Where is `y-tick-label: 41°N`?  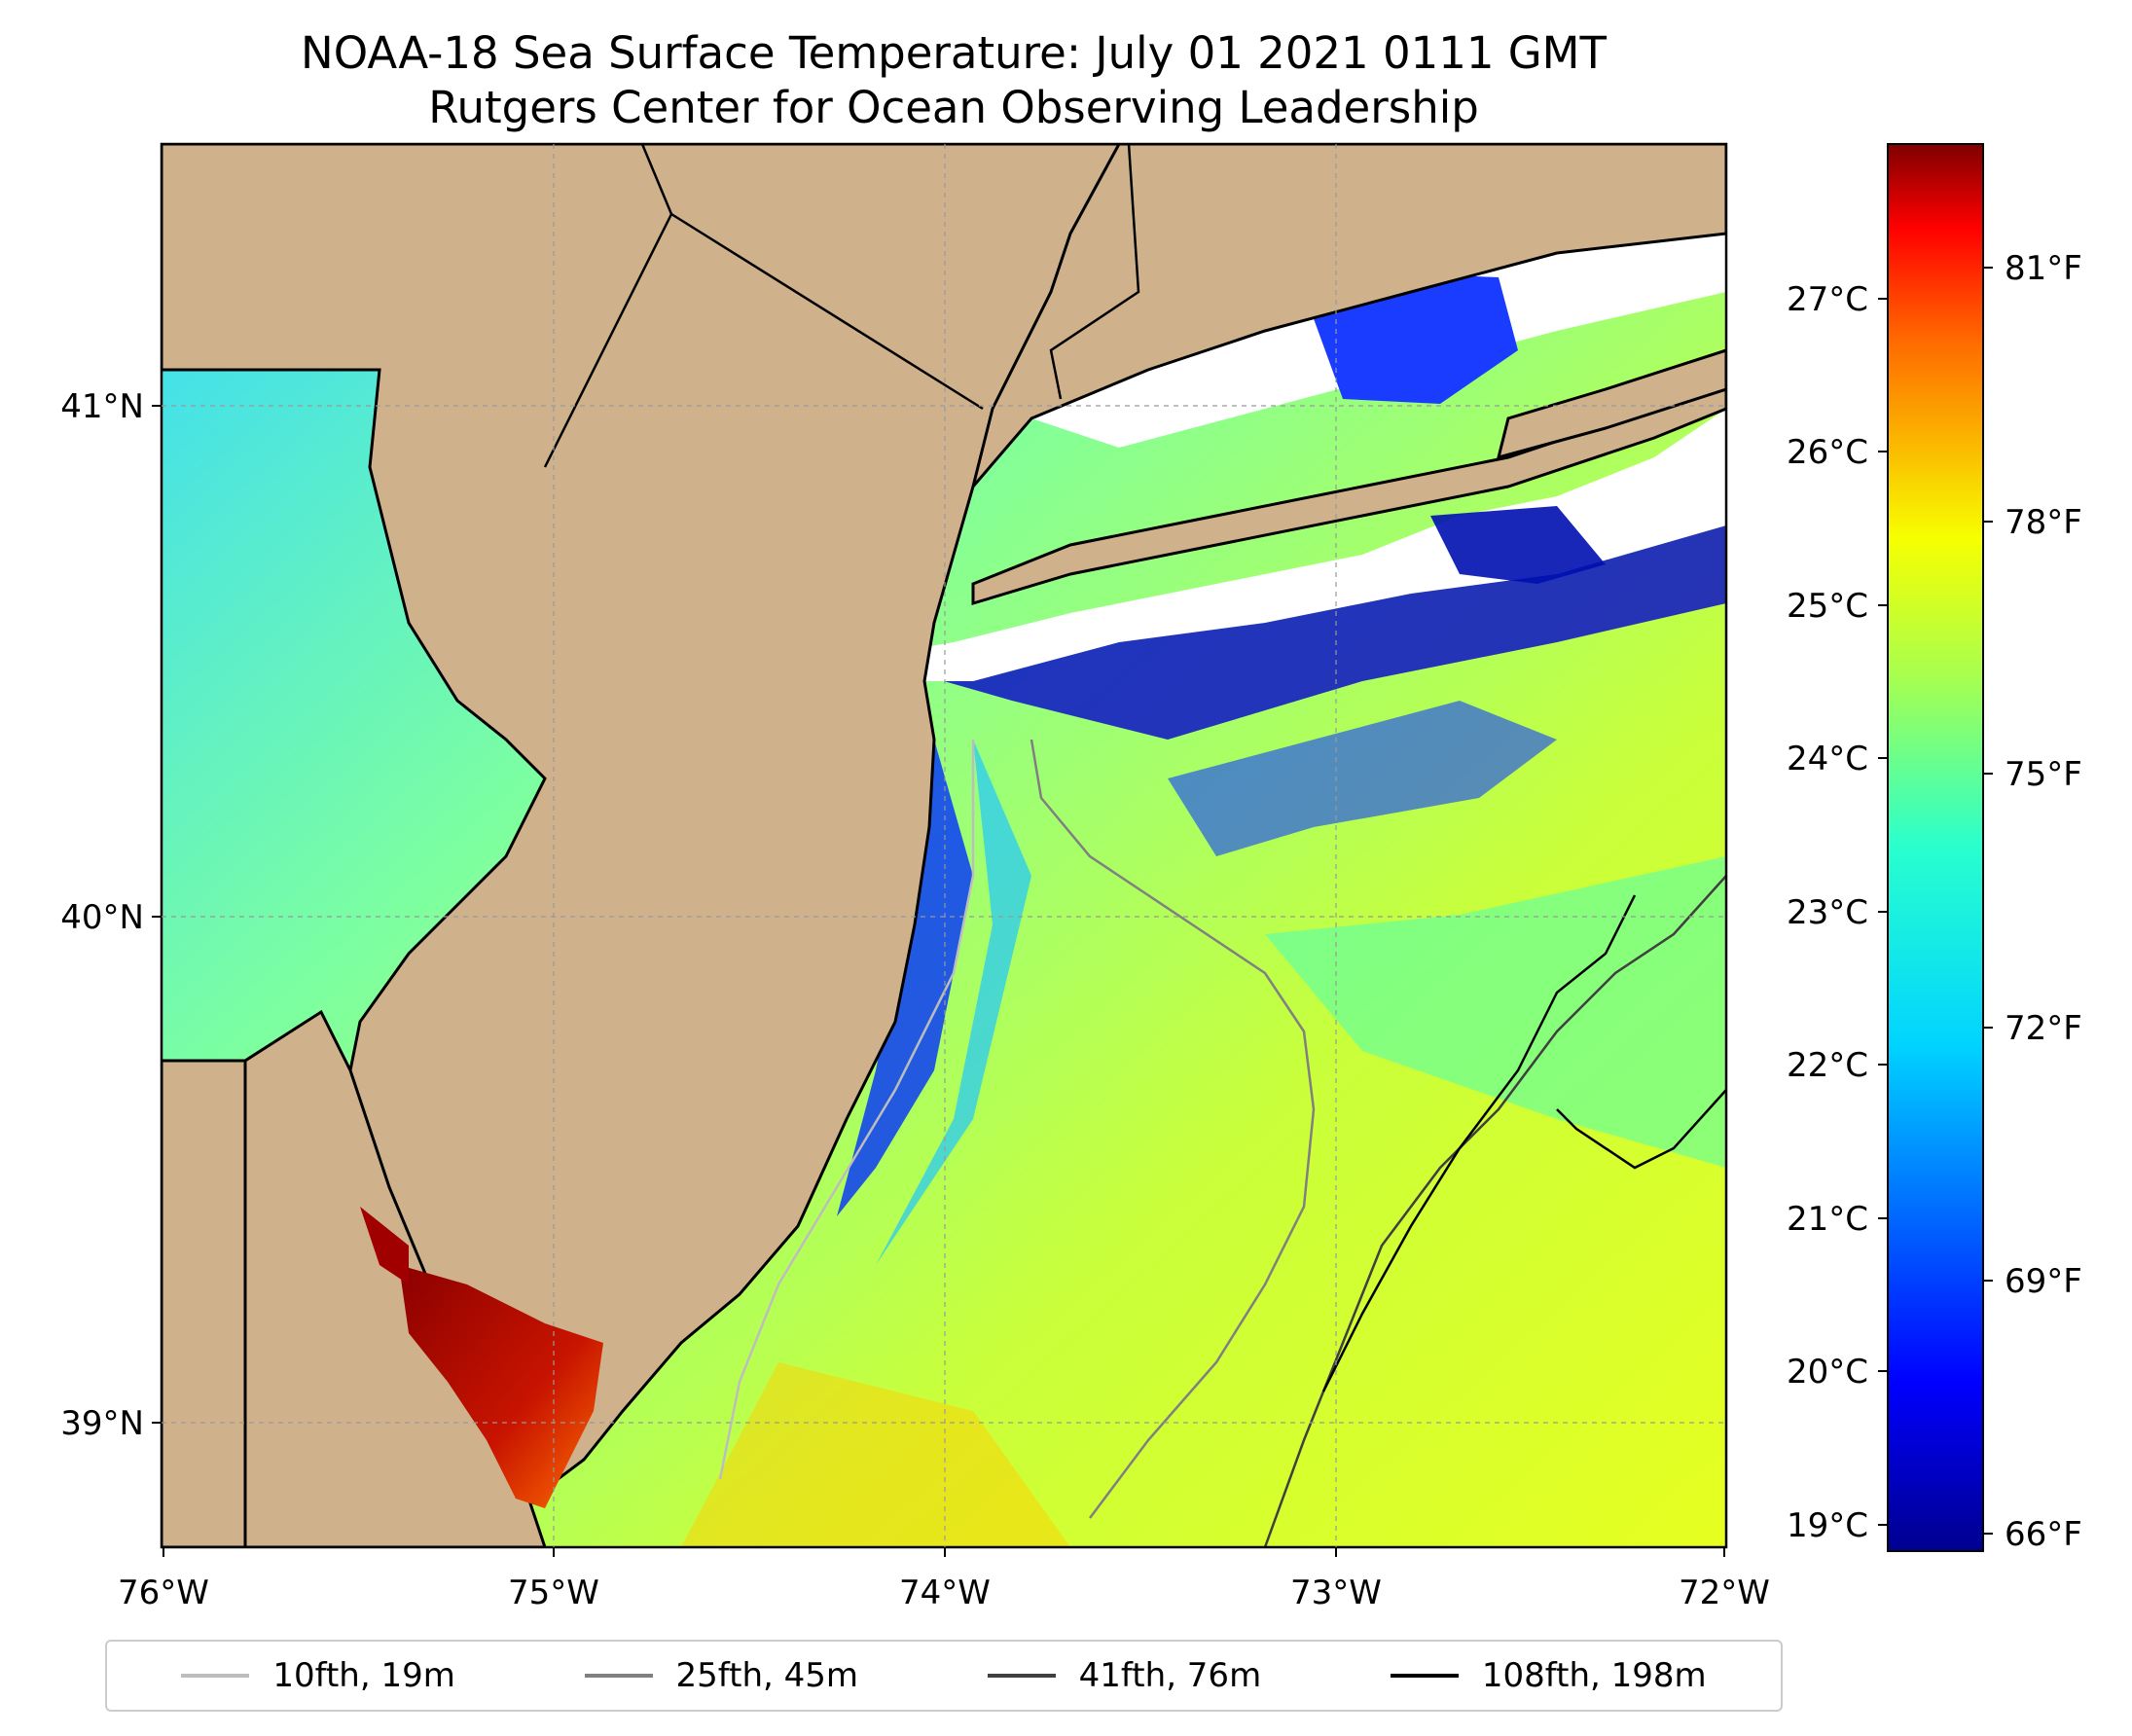 y-tick-label: 41°N is located at coordinates (102, 407).